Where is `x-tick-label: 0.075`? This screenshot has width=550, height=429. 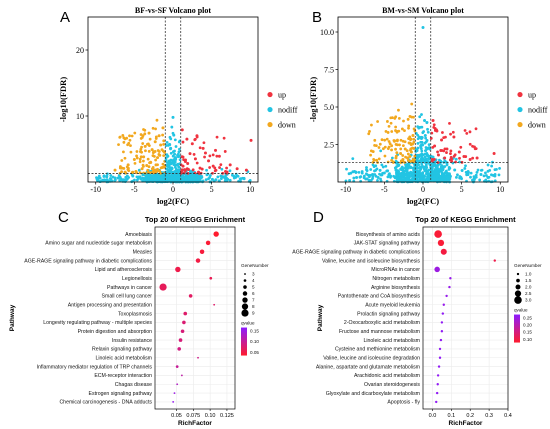 x-tick-label: 0.075 is located at coordinates (193, 416).